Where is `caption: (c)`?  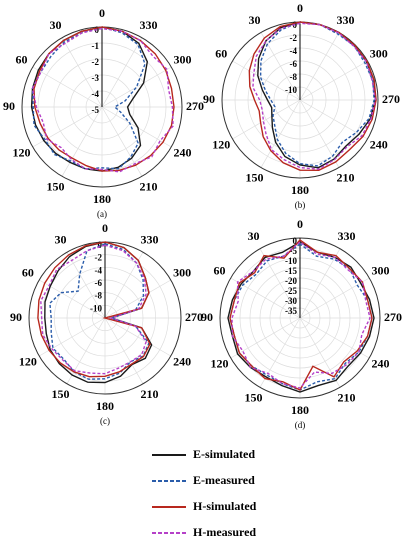 caption: (c) is located at coordinates (105, 421).